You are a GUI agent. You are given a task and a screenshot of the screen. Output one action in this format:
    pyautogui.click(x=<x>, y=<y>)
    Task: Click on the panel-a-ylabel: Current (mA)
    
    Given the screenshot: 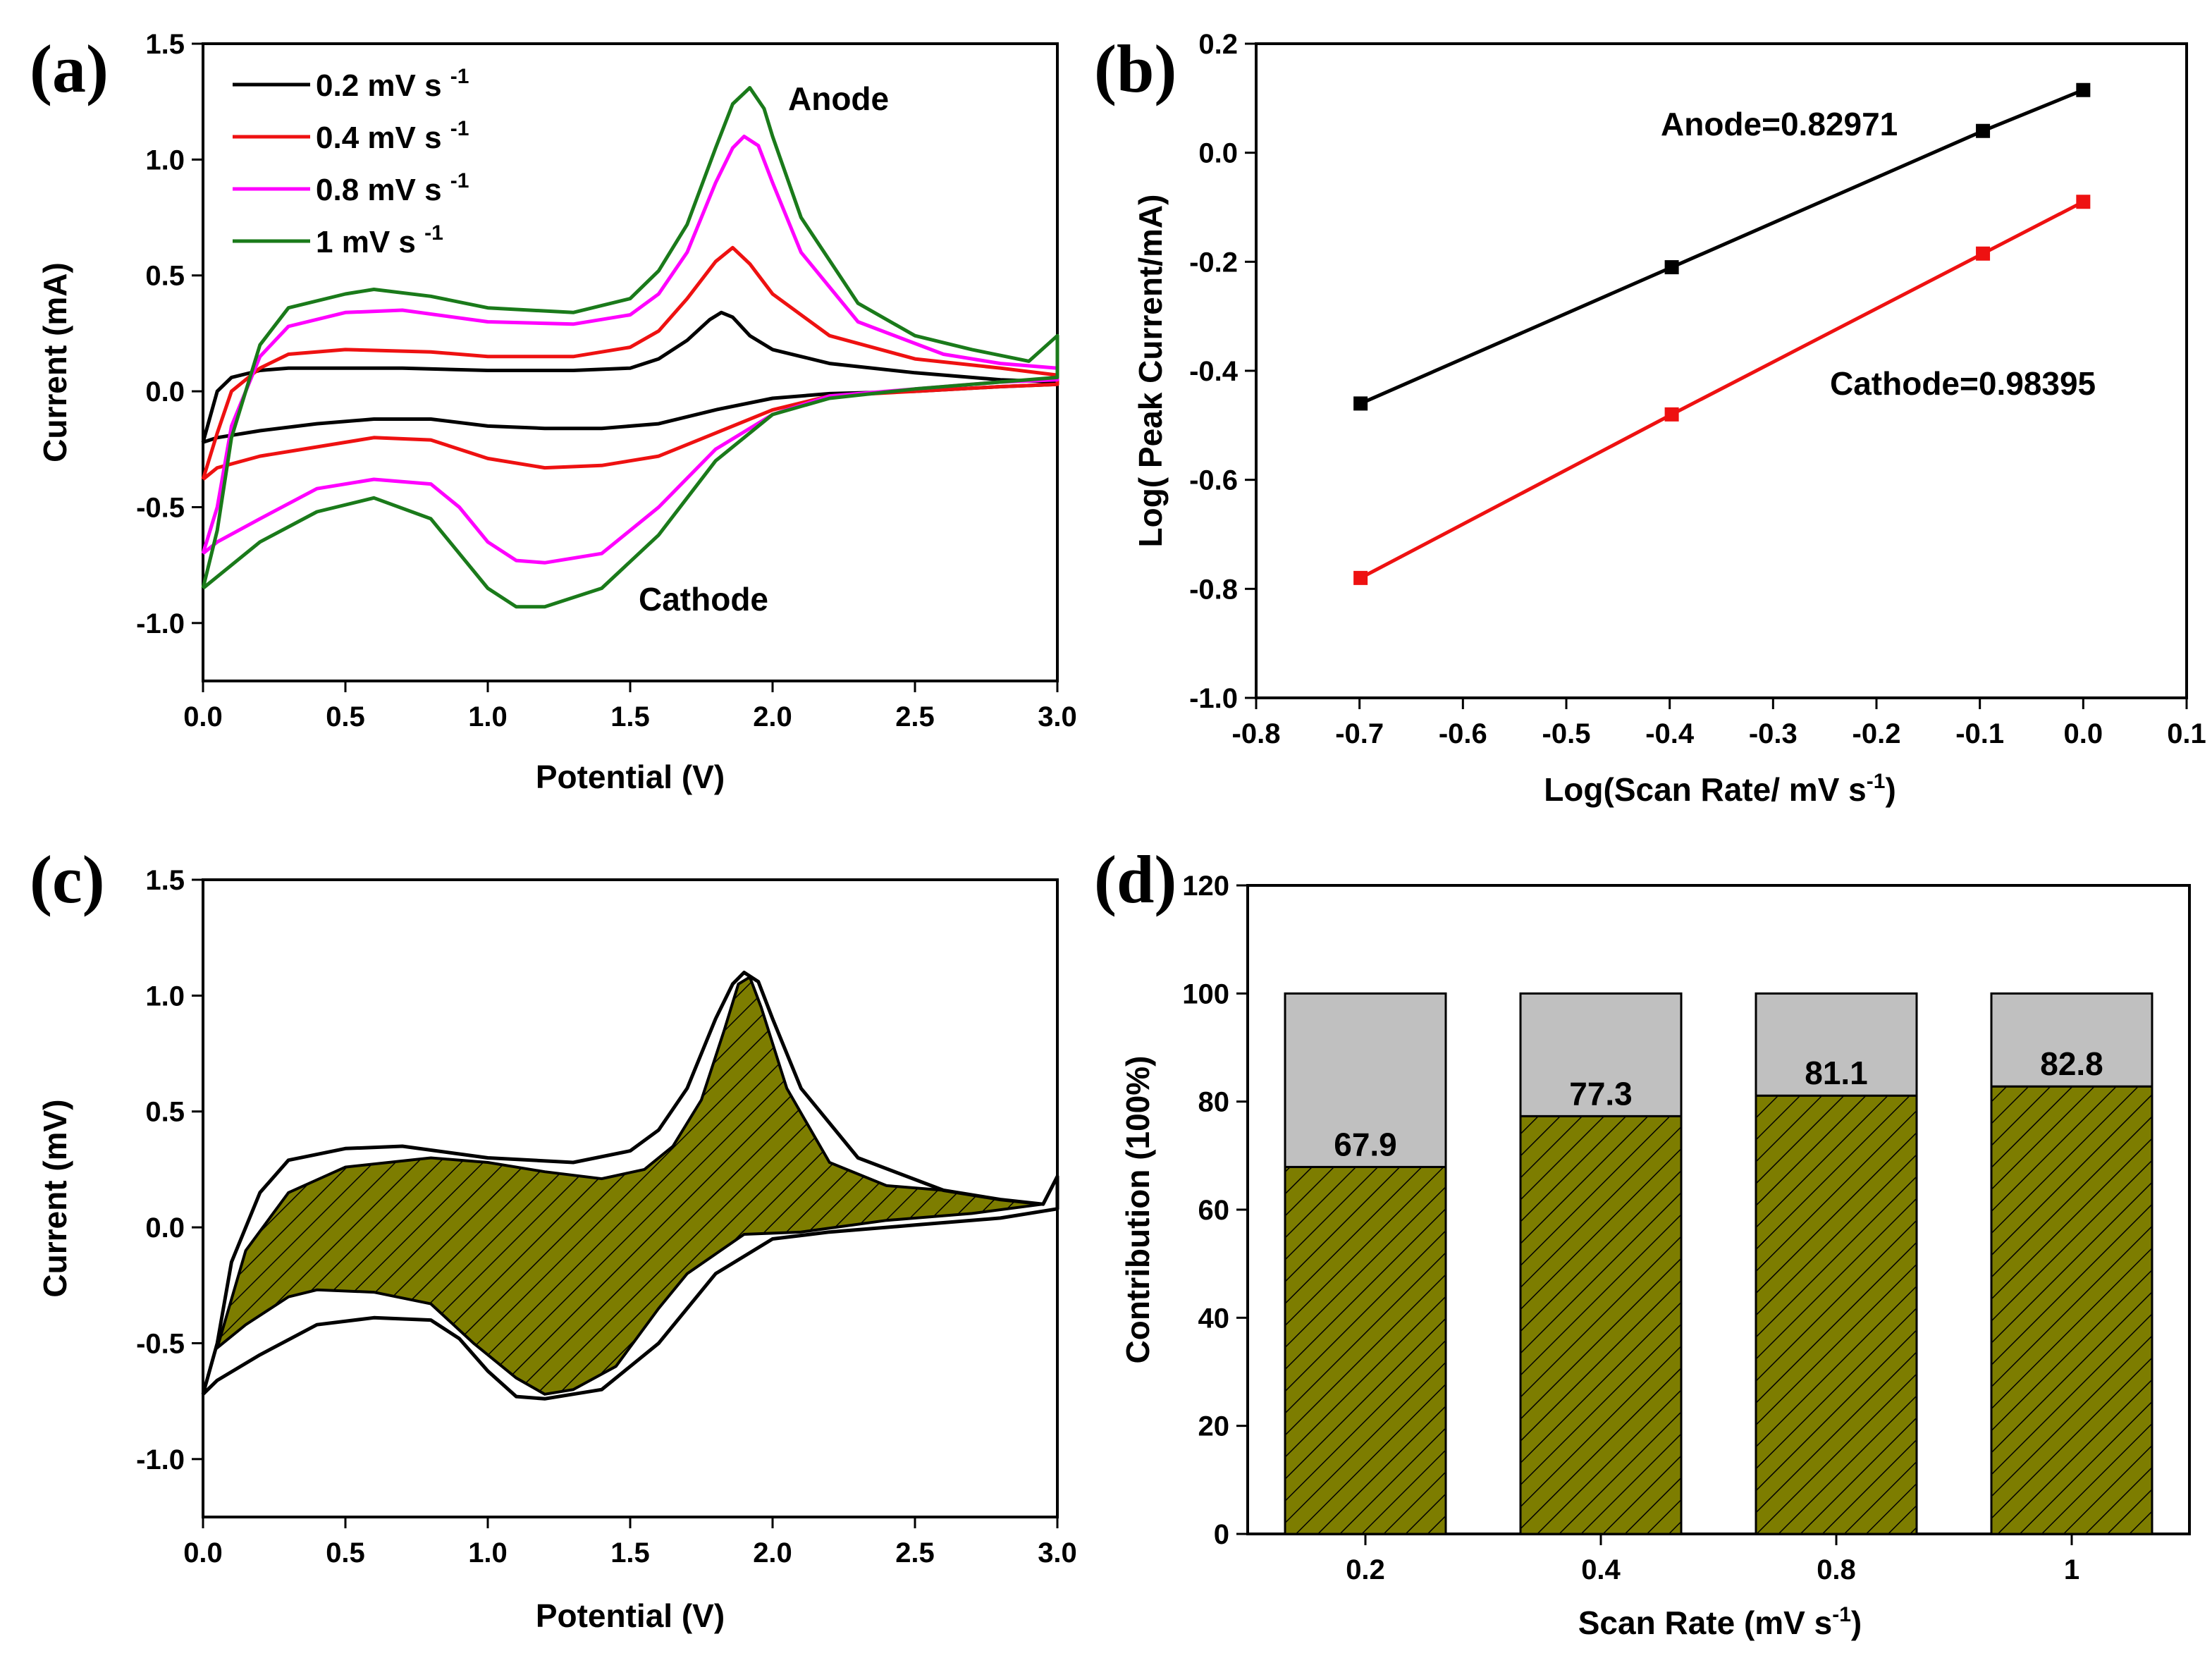 What is the action you would take?
    pyautogui.click(x=55, y=362)
    